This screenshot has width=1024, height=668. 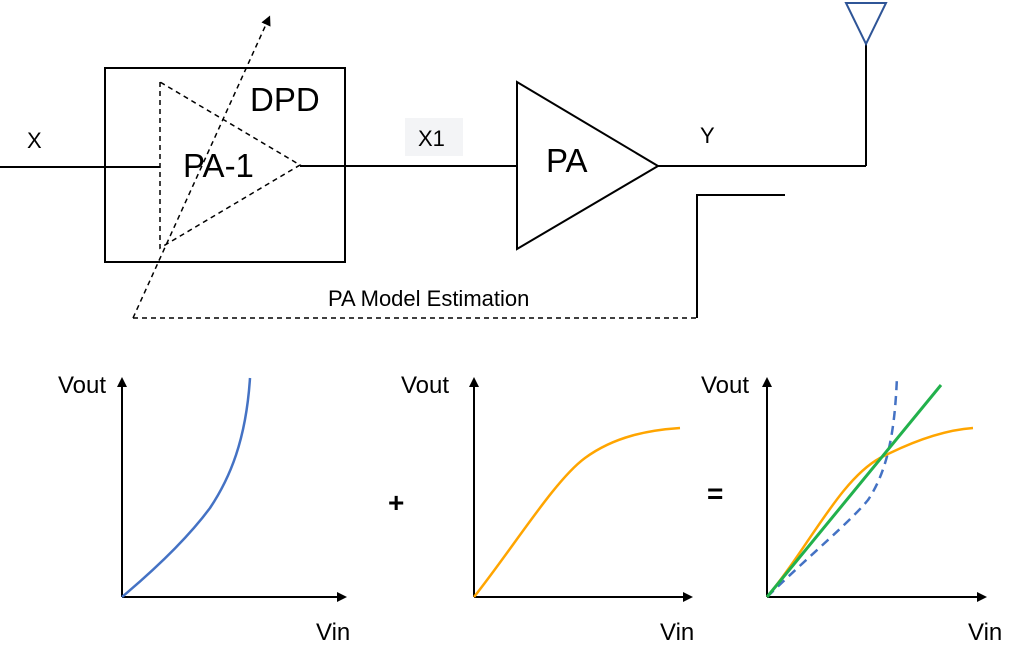 What do you see at coordinates (428, 298) in the screenshot?
I see `feedback-label: PA Model Estimation` at bounding box center [428, 298].